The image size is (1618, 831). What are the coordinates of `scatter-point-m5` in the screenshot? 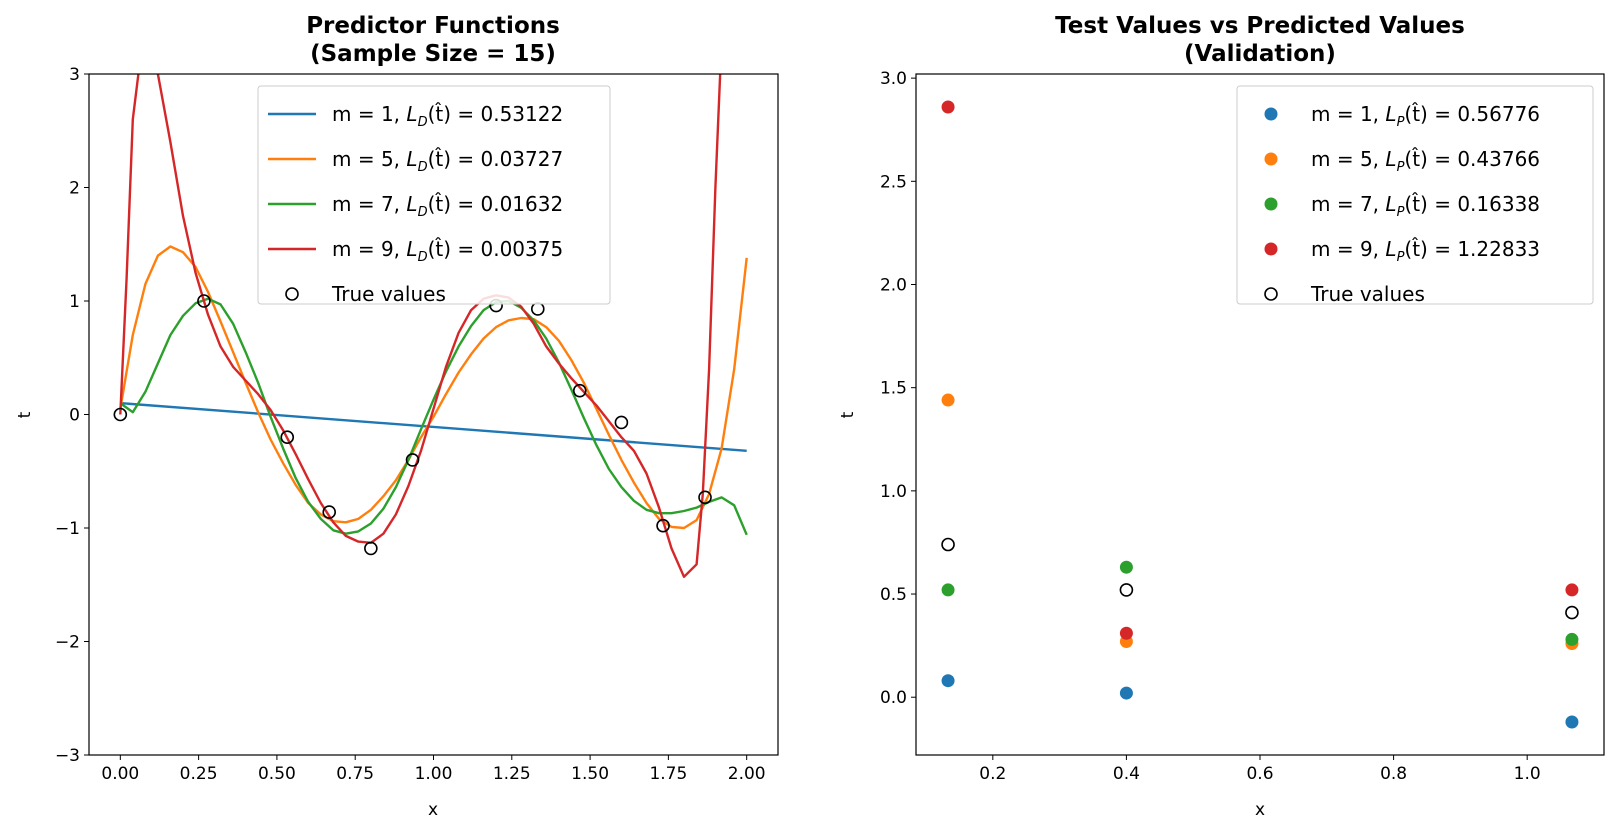 It's located at (948, 400).